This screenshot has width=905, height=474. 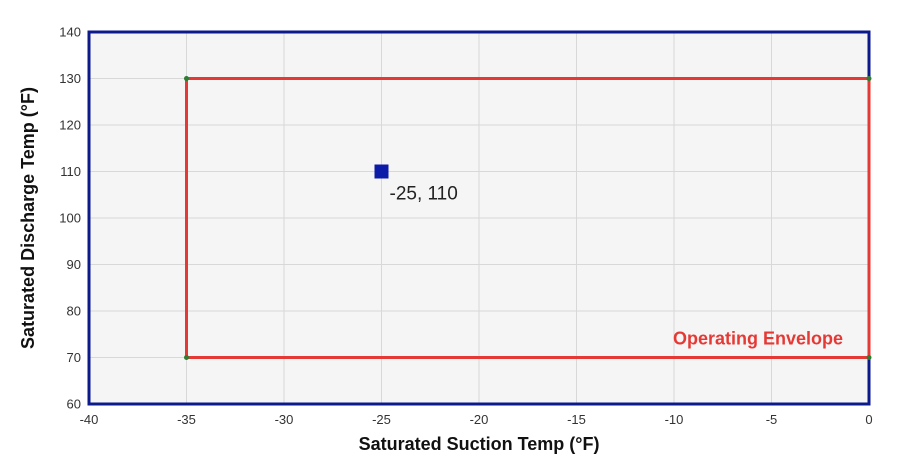 What do you see at coordinates (674, 419) in the screenshot?
I see `x-tick-label: -10` at bounding box center [674, 419].